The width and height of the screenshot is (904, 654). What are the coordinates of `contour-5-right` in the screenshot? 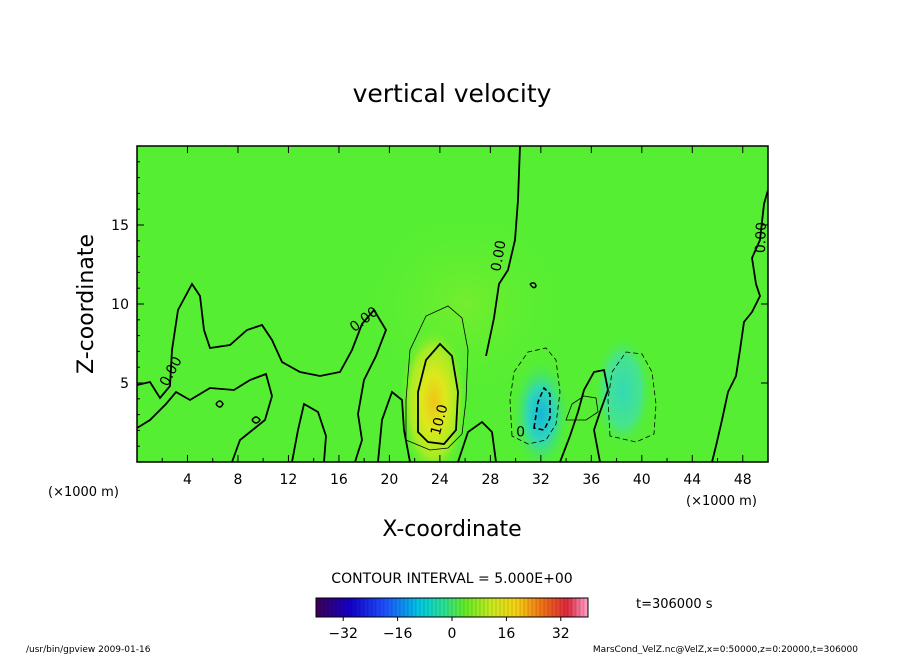 It's located at (582, 408).